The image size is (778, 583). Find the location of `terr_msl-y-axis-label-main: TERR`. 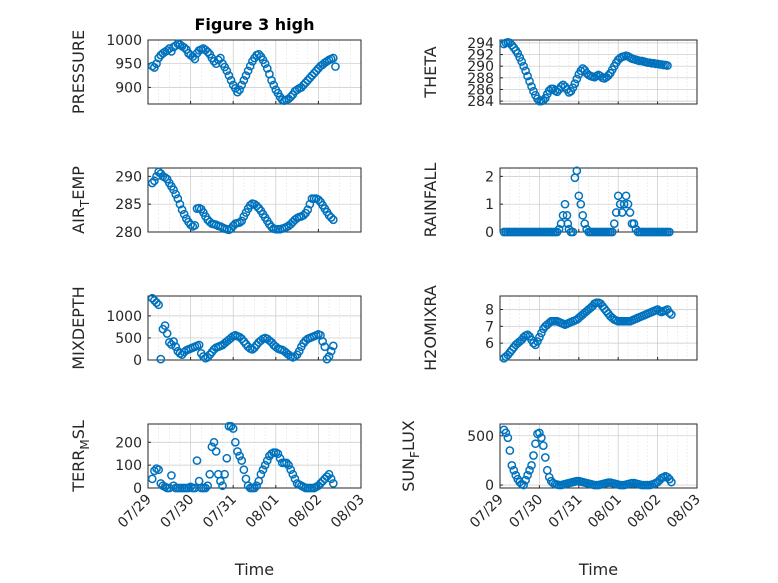

terr_msl-y-axis-label-main: TERR is located at coordinates (78, 471).